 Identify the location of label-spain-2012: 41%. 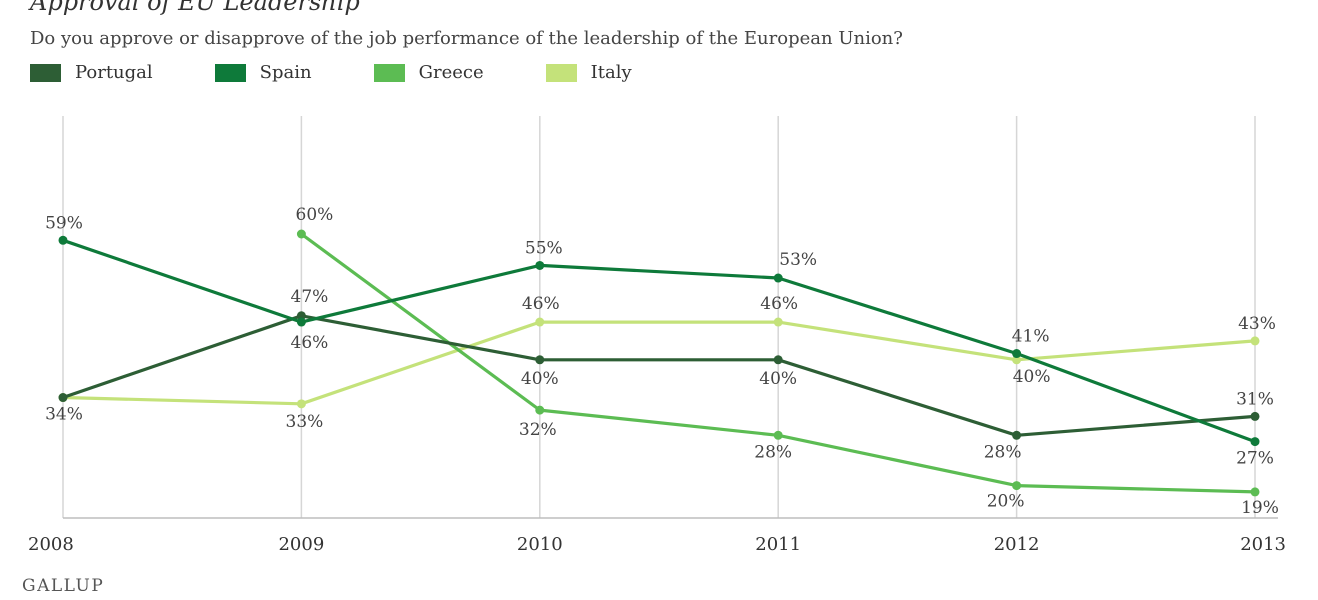
(1031, 337).